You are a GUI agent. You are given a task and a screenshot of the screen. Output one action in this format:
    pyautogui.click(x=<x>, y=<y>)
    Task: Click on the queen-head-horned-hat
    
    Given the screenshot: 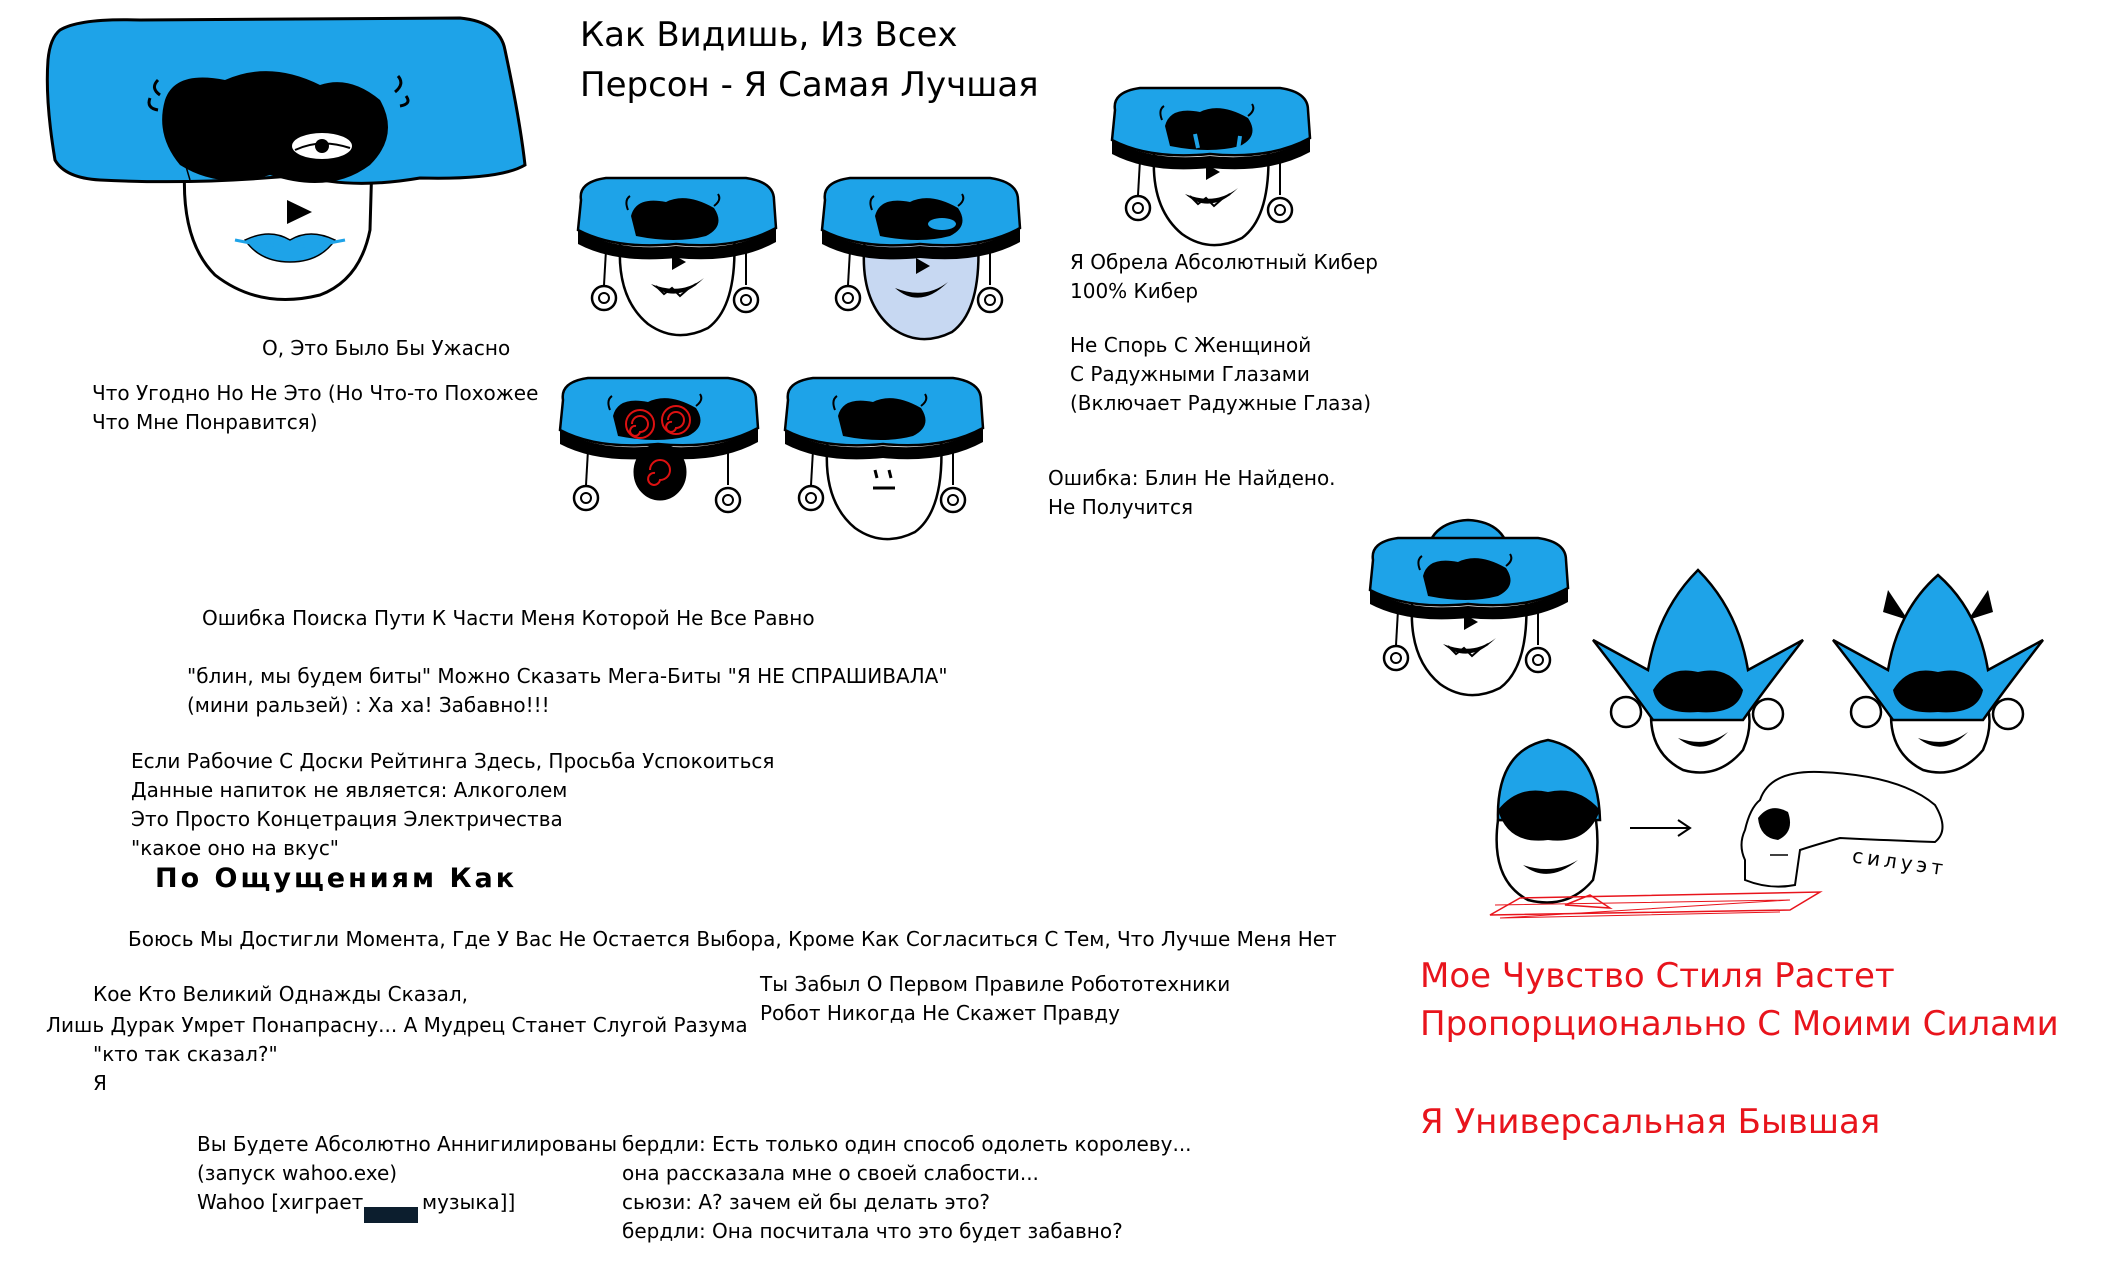 What is the action you would take?
    pyautogui.click(x=1938, y=673)
    